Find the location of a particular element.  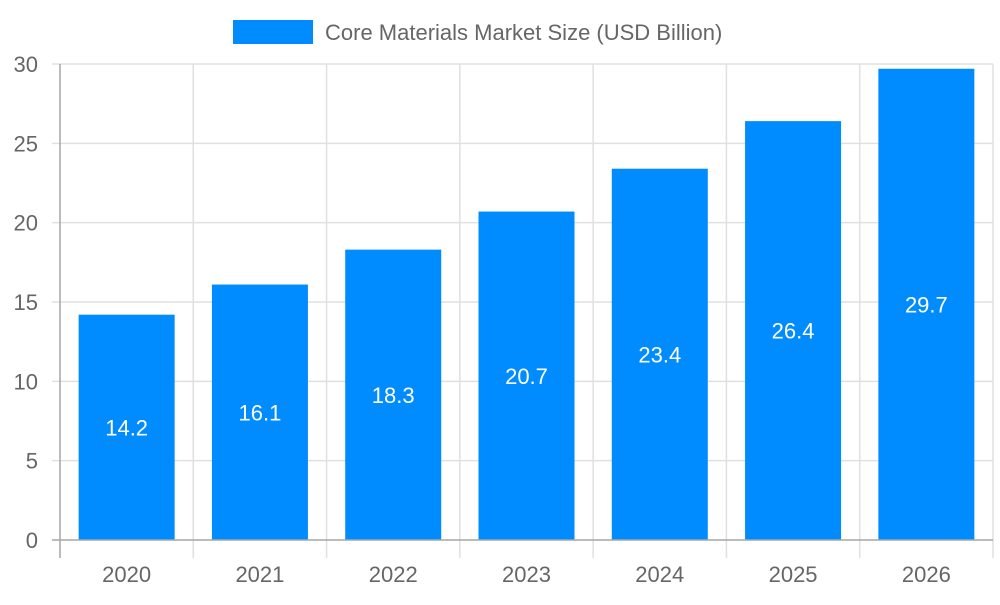

y-tick-label: 25 is located at coordinates (26, 143).